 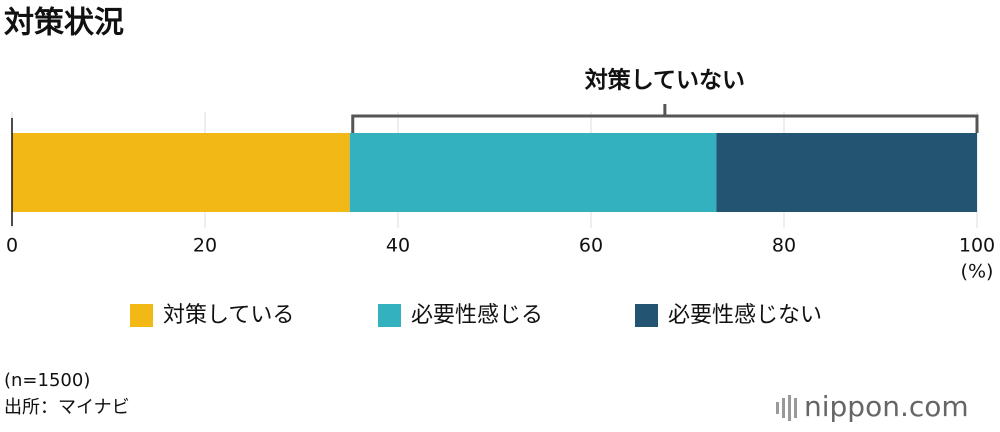 I want to click on x-tick-label: 20, so click(x=205, y=246).